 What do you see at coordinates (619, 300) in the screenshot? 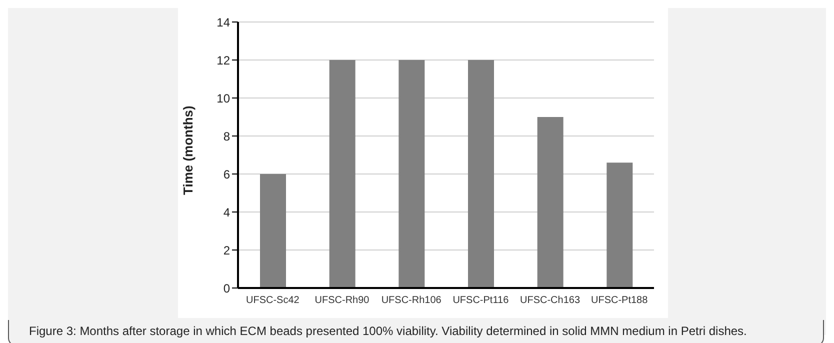
I see `x-tick-label: UFSC-Pt188` at bounding box center [619, 300].